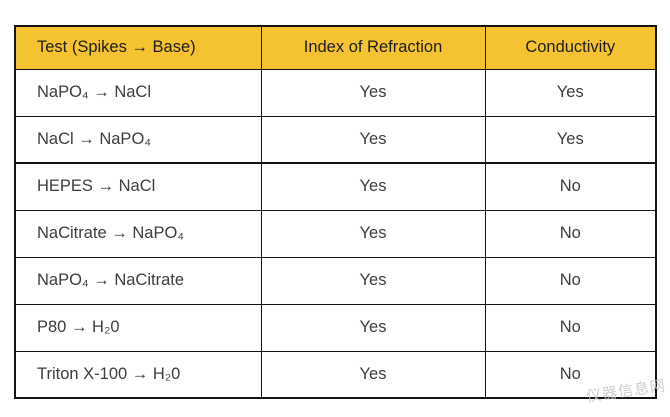  What do you see at coordinates (138, 92) in the screenshot?
I see `test-cell: NaPO₄ → NaCl` at bounding box center [138, 92].